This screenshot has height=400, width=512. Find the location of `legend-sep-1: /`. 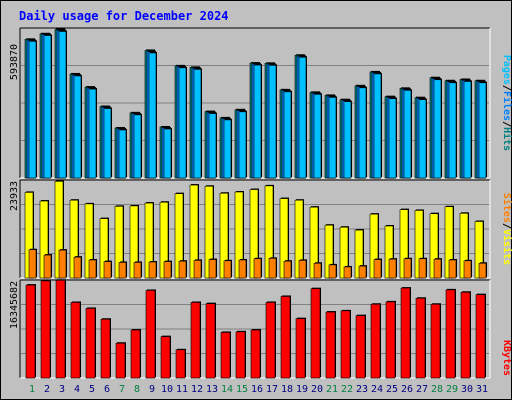

legend-sep-1: / is located at coordinates (506, 88).